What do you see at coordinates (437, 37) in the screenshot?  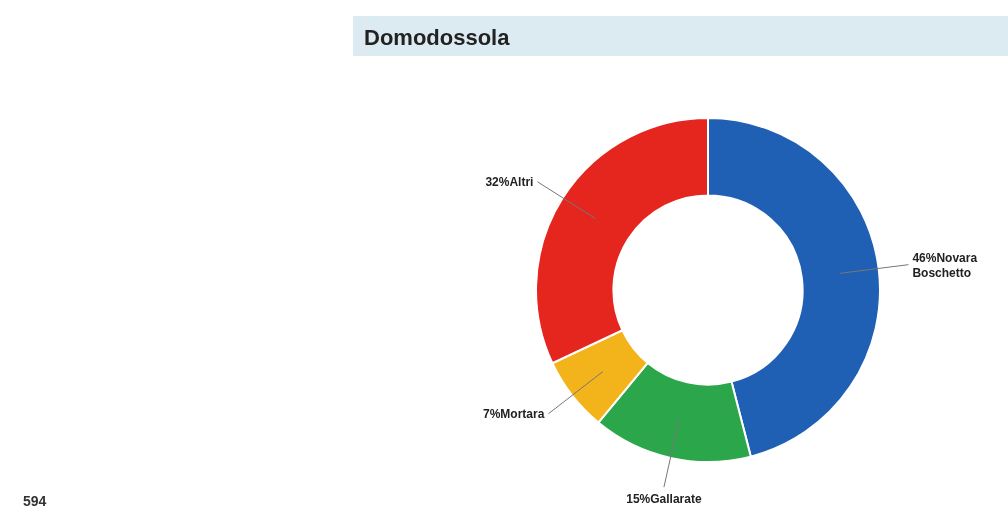 I see `chart-title: Domodossola` at bounding box center [437, 37].